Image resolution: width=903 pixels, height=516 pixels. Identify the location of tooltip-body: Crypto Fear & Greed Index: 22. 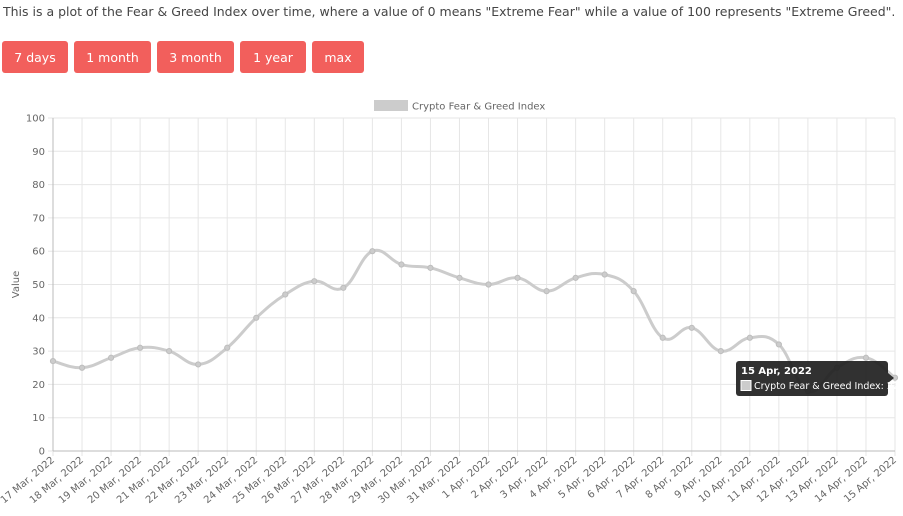
(826, 386).